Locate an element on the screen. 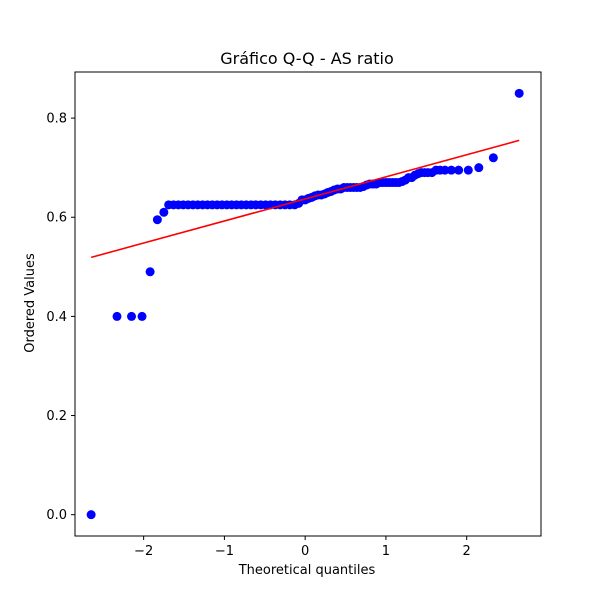 The height and width of the screenshot is (600, 600). y-tick-label: 0.4 is located at coordinates (56, 317).